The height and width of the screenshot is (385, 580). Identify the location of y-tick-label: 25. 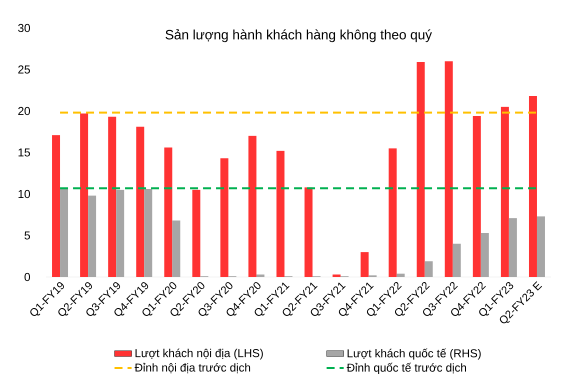
(24, 69).